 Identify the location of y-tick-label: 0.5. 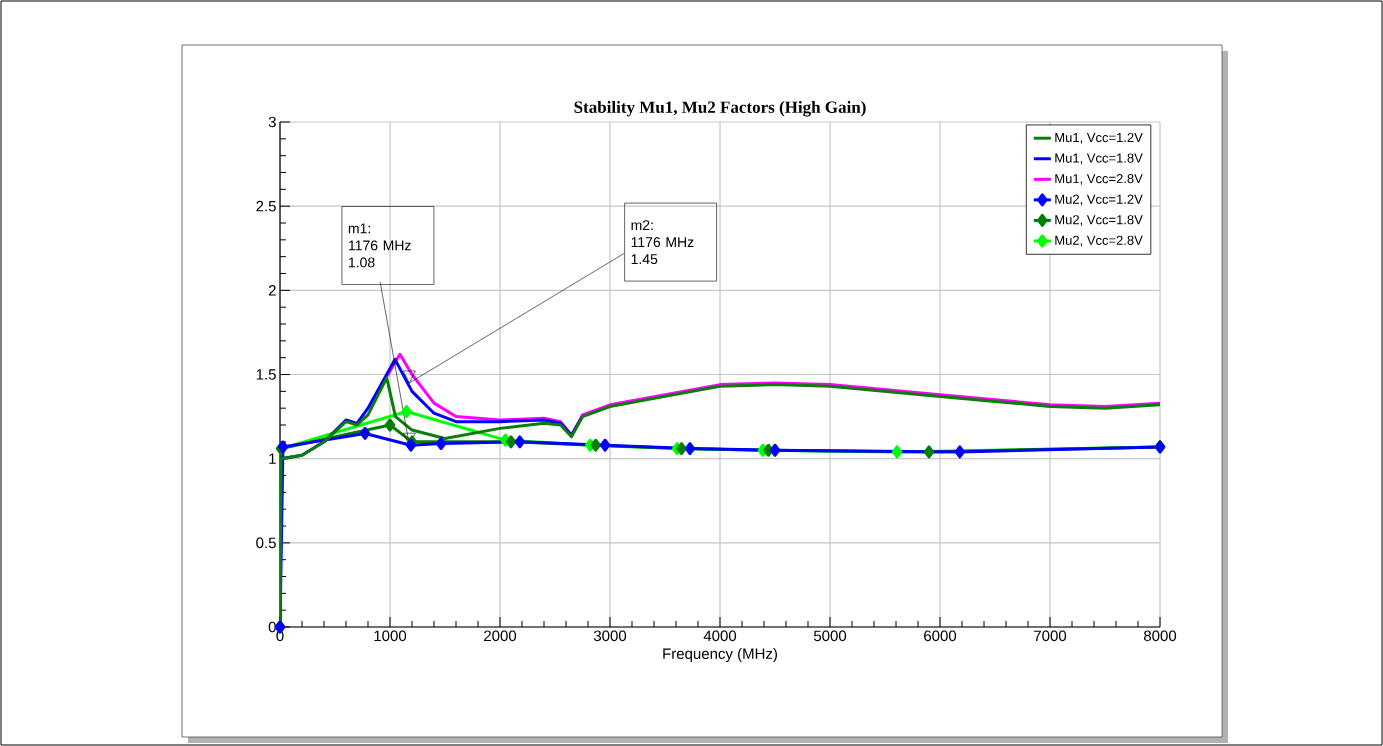
(266, 543).